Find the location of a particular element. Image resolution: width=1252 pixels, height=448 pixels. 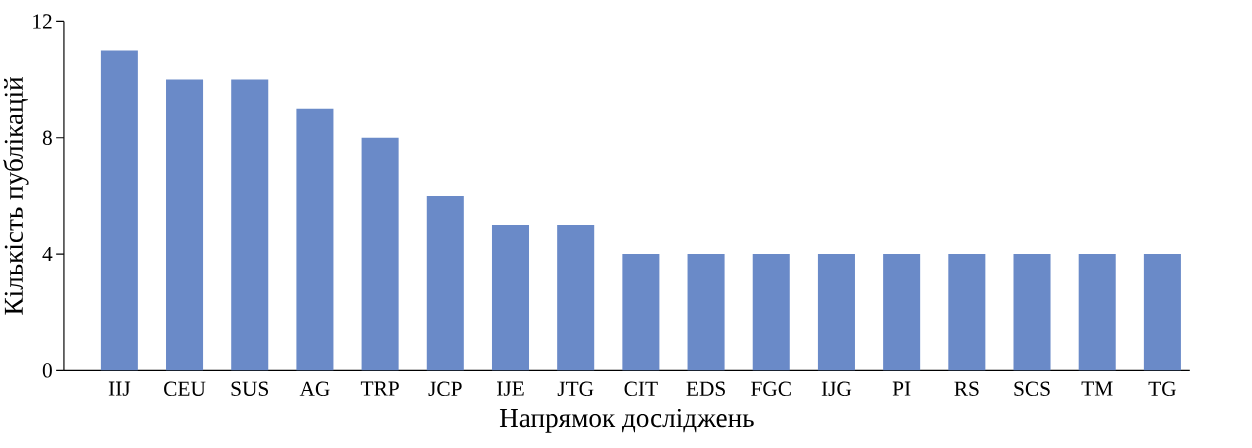

x-tick-label: EDS is located at coordinates (705, 388).